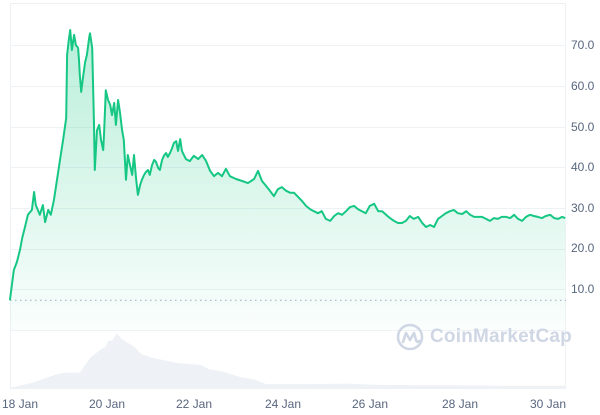  What do you see at coordinates (283, 404) in the screenshot?
I see `x-tick-label: 24 Jan` at bounding box center [283, 404].